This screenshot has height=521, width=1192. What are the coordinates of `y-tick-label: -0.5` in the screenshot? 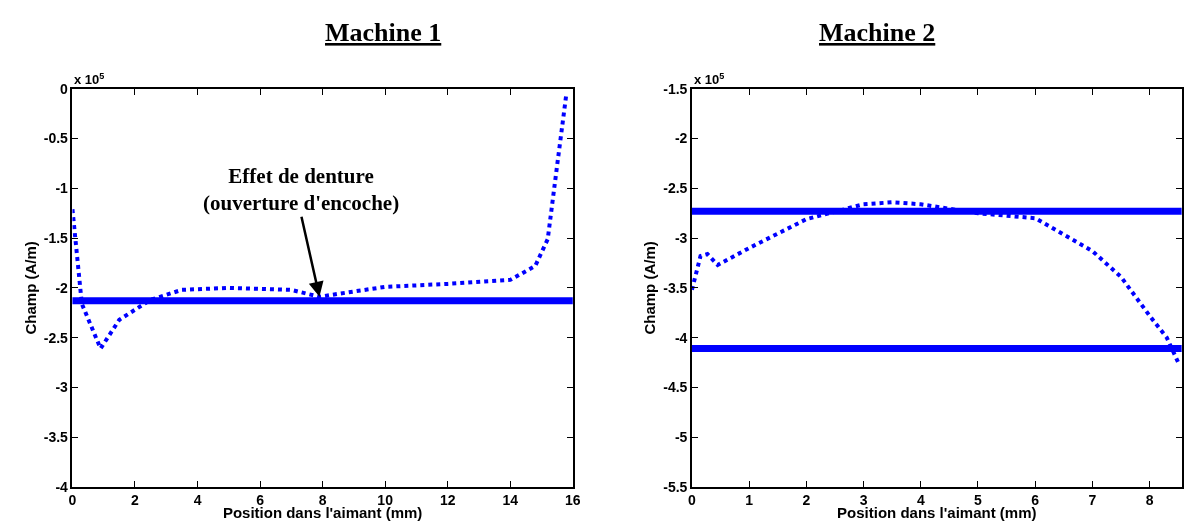 It's located at (56, 138).